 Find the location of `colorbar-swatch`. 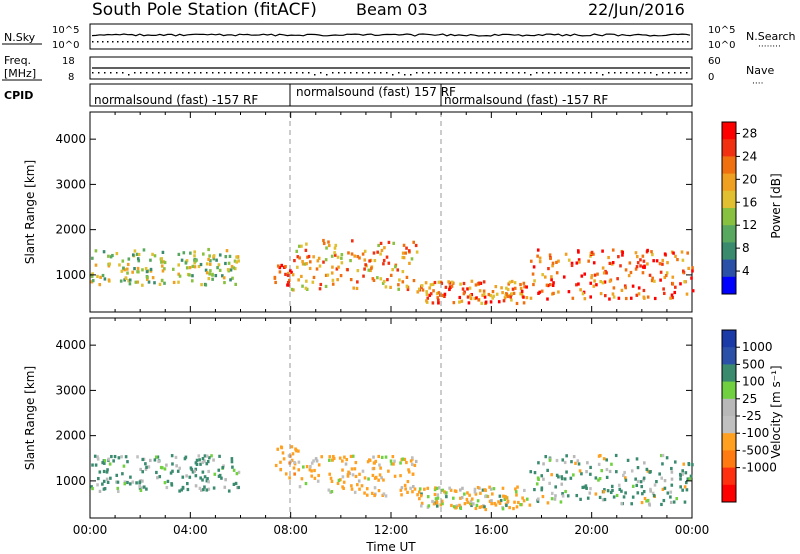

colorbar-swatch is located at coordinates (729, 356).